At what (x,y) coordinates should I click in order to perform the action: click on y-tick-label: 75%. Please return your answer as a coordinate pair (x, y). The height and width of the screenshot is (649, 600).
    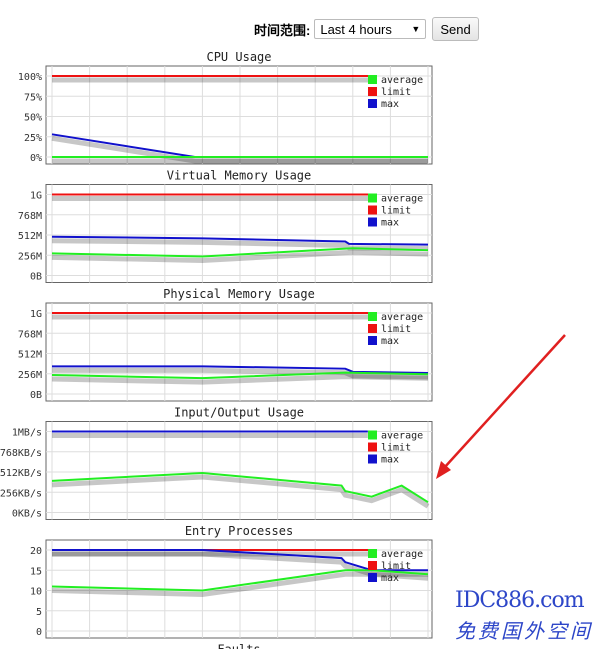
    Looking at the image, I should click on (33, 97).